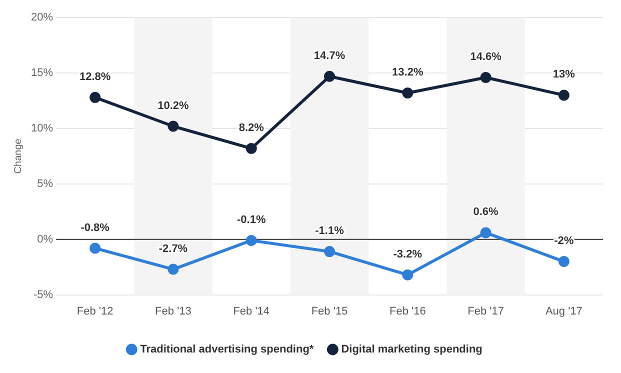 This screenshot has height=373, width=621. Describe the element at coordinates (329, 231) in the screenshot. I see `data-label: -1.1%` at that location.